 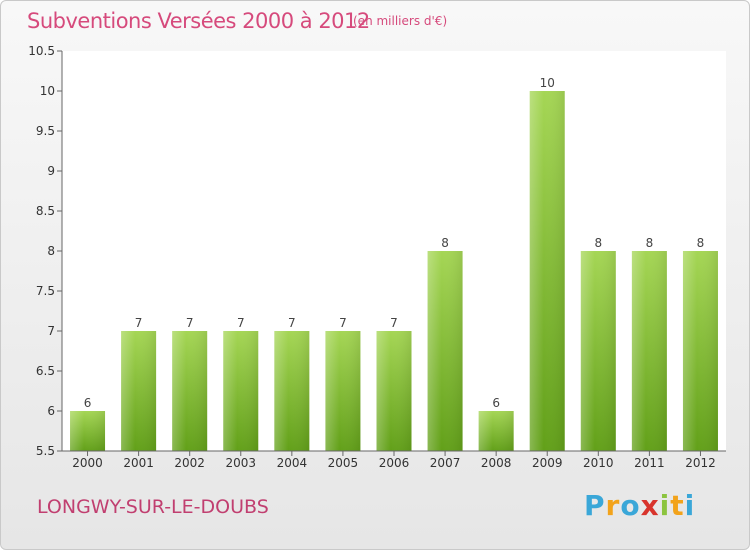 I want to click on y-tick-label: 9.5, so click(x=45, y=131).